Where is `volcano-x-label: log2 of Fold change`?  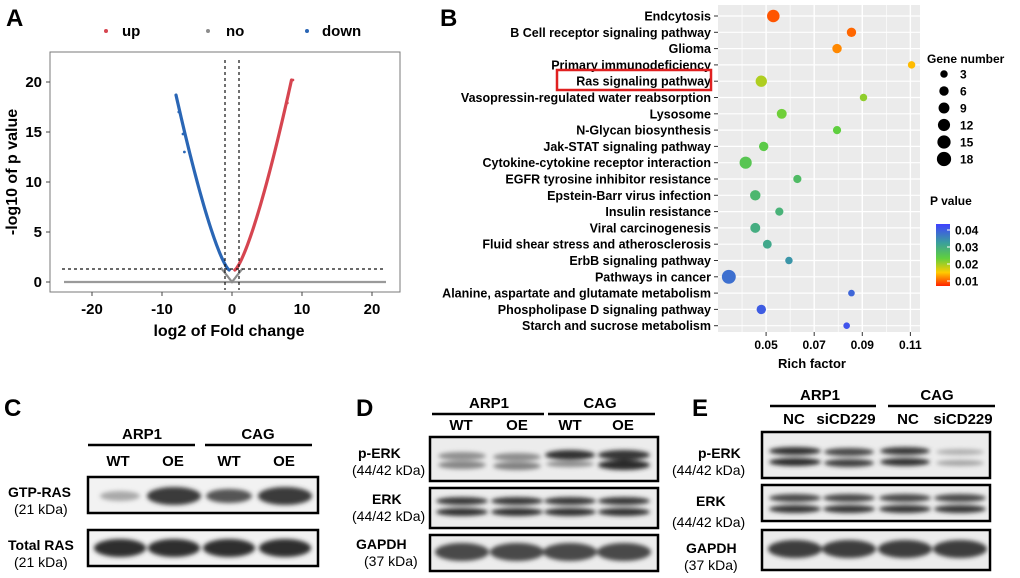 volcano-x-label: log2 of Fold change is located at coordinates (228, 331).